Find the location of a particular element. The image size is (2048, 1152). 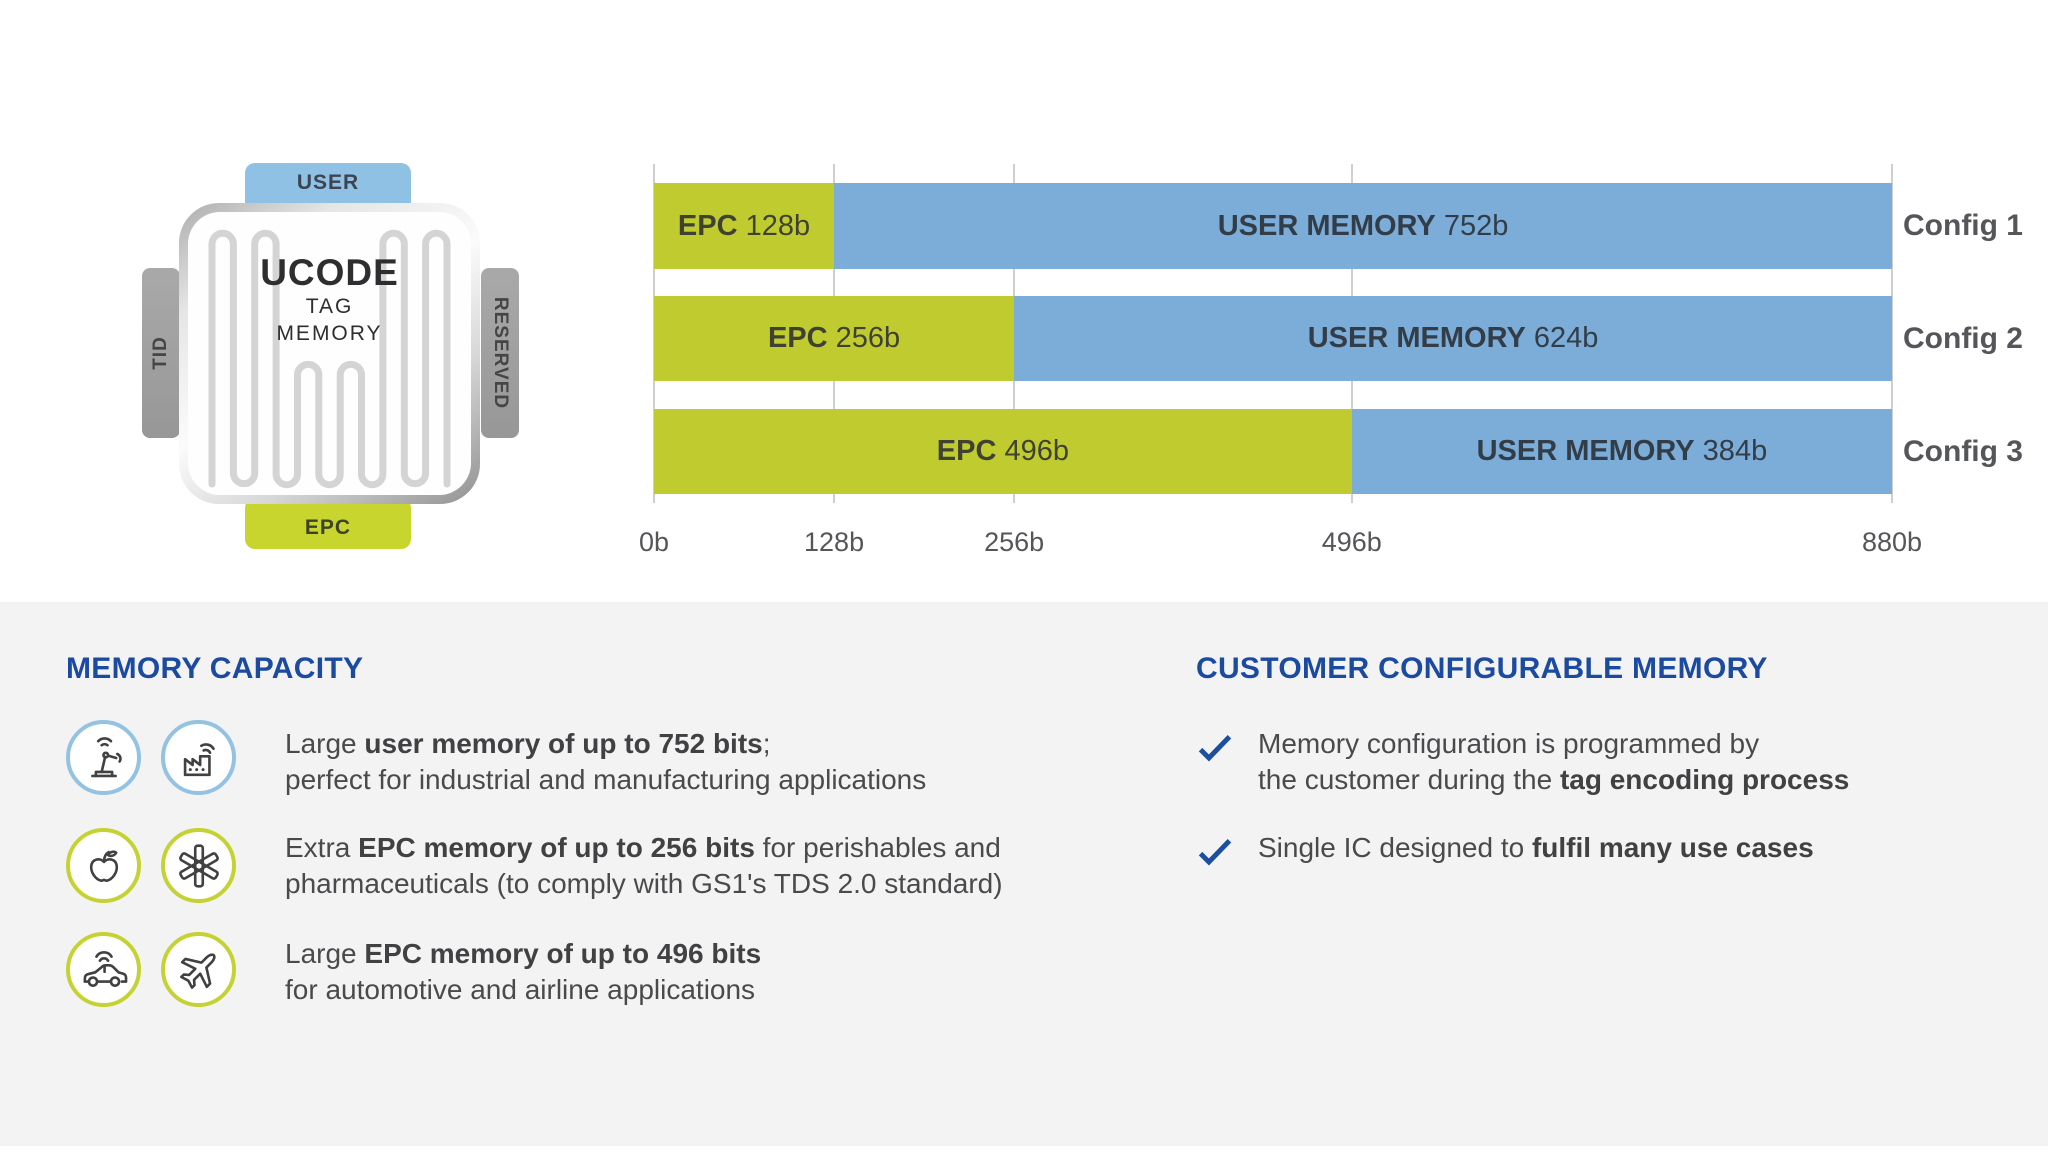

bar-segment-value: 384b is located at coordinates (1731, 451).